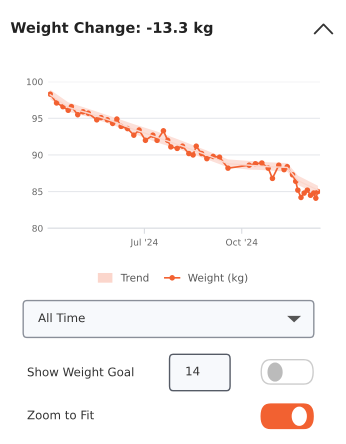 The height and width of the screenshot is (444, 346). What do you see at coordinates (37, 118) in the screenshot?
I see `y-tick-label: 95` at bounding box center [37, 118].